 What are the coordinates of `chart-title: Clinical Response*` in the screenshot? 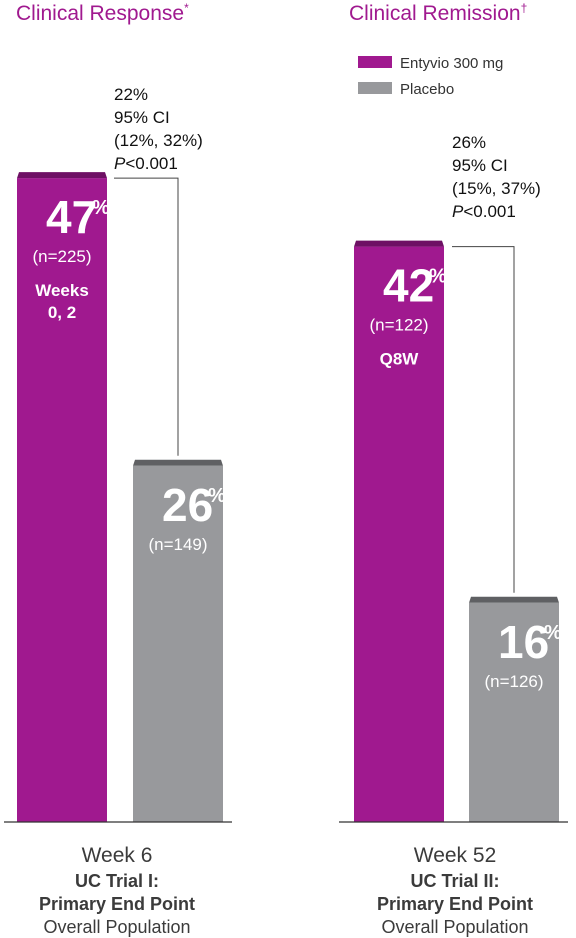 It's located at (102, 13).